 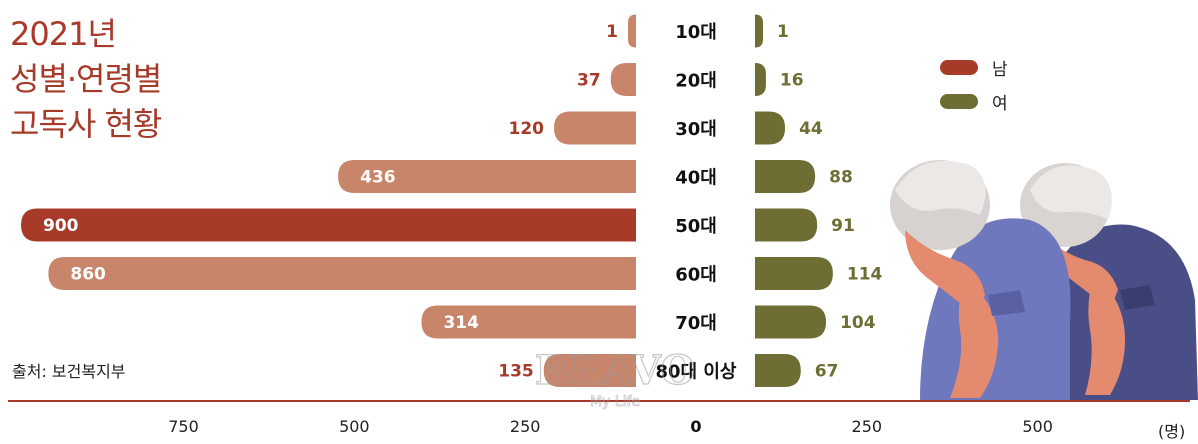 What do you see at coordinates (841, 178) in the screenshot?
I see `data-label-female-3: 88` at bounding box center [841, 178].